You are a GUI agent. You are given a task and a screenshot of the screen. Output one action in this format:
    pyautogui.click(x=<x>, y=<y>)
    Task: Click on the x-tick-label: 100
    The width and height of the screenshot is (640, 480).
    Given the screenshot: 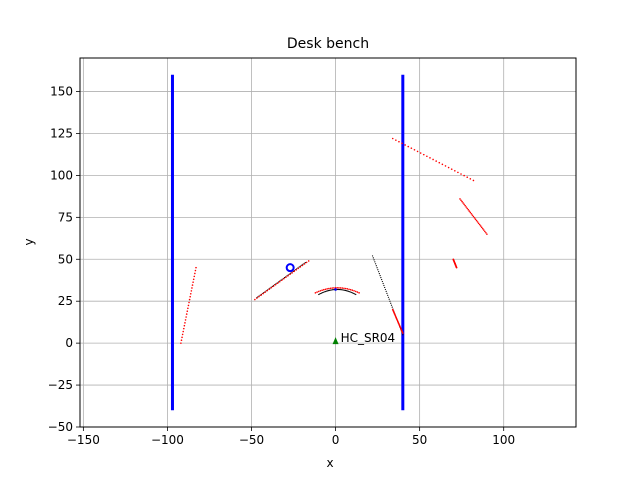 What is the action you would take?
    pyautogui.click(x=503, y=440)
    